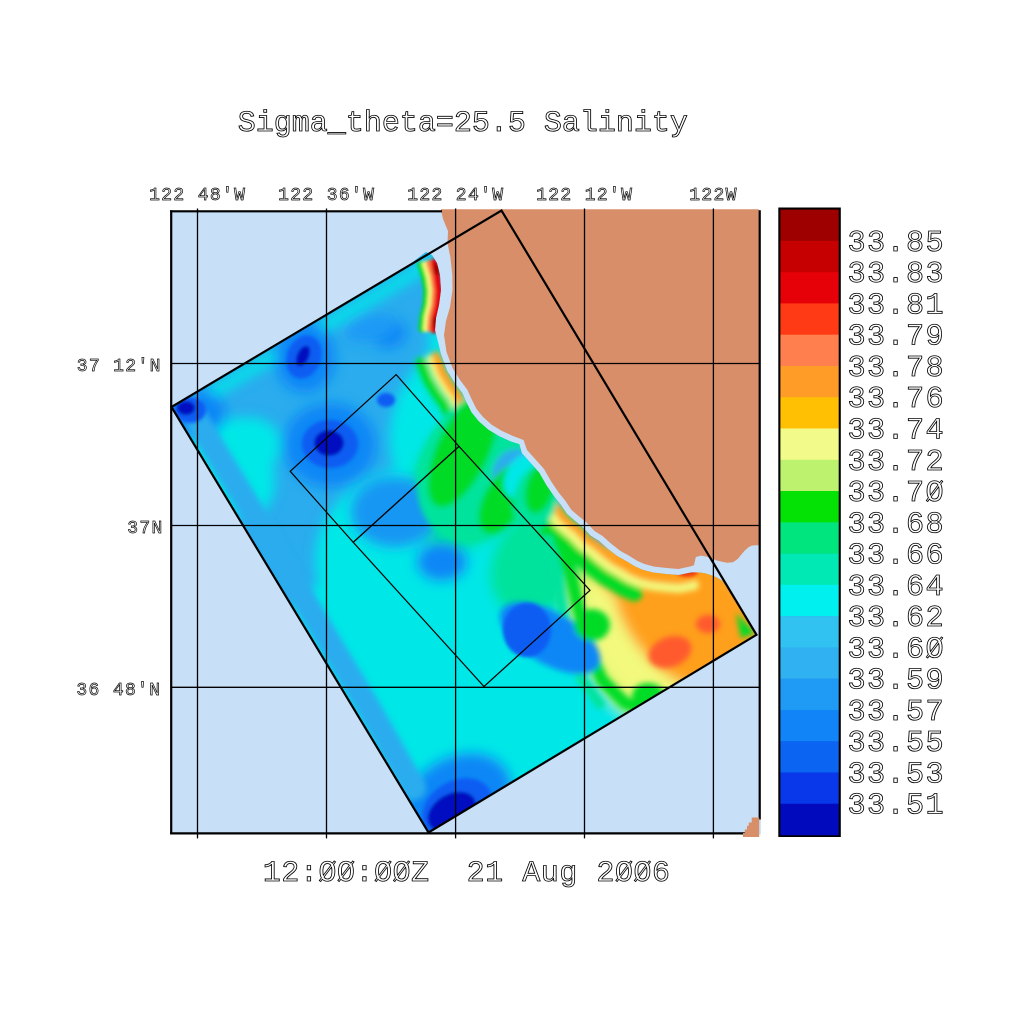 This screenshot has width=1024, height=1024. Describe the element at coordinates (896, 306) in the screenshot. I see `svg-text: 33.81` at that location.